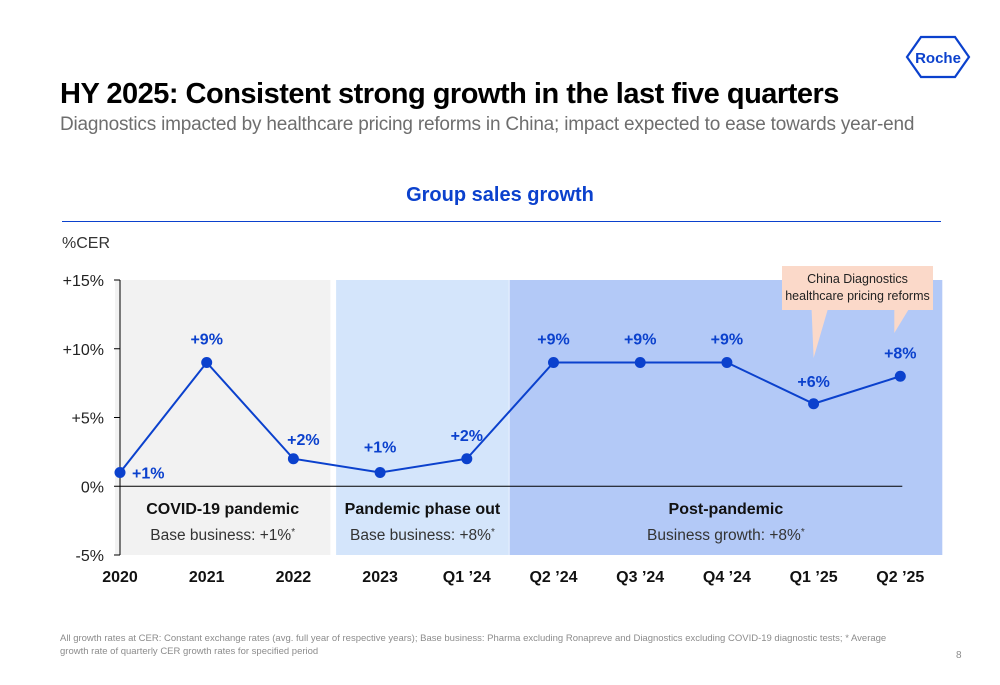 The width and height of the screenshot is (1000, 685). What do you see at coordinates (88, 419) in the screenshot?
I see `y-tick-label: +5%` at bounding box center [88, 419].